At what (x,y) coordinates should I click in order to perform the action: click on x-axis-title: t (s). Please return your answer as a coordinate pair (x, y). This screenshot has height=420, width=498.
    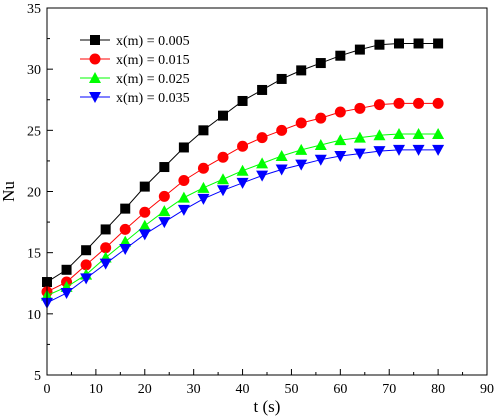
    Looking at the image, I should click on (267, 406).